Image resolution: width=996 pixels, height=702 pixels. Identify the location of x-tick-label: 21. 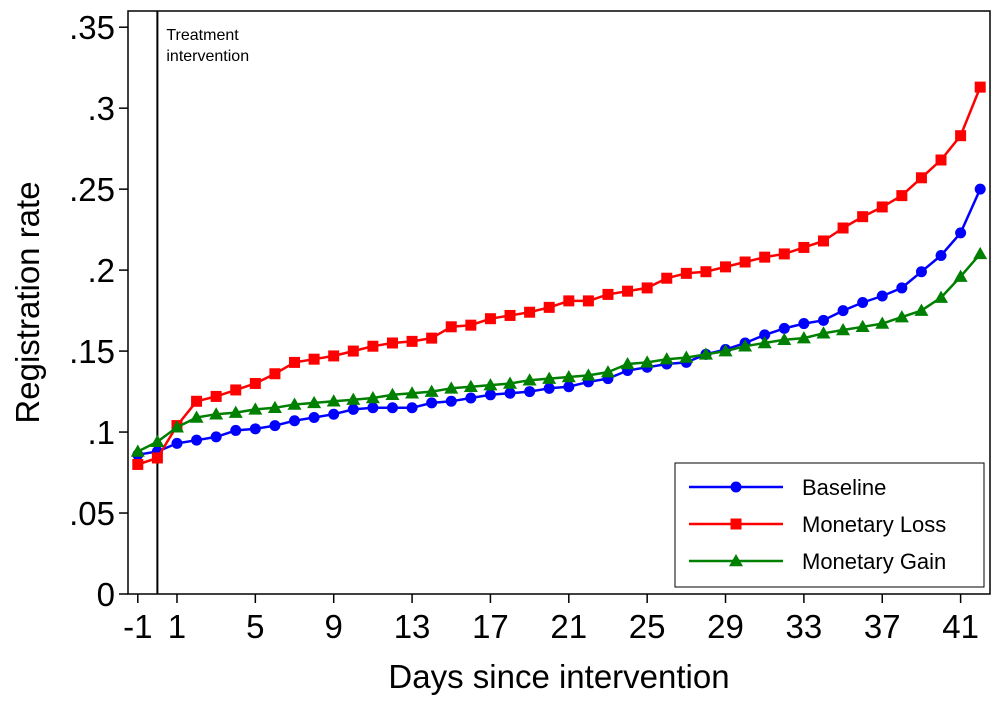
(568, 626).